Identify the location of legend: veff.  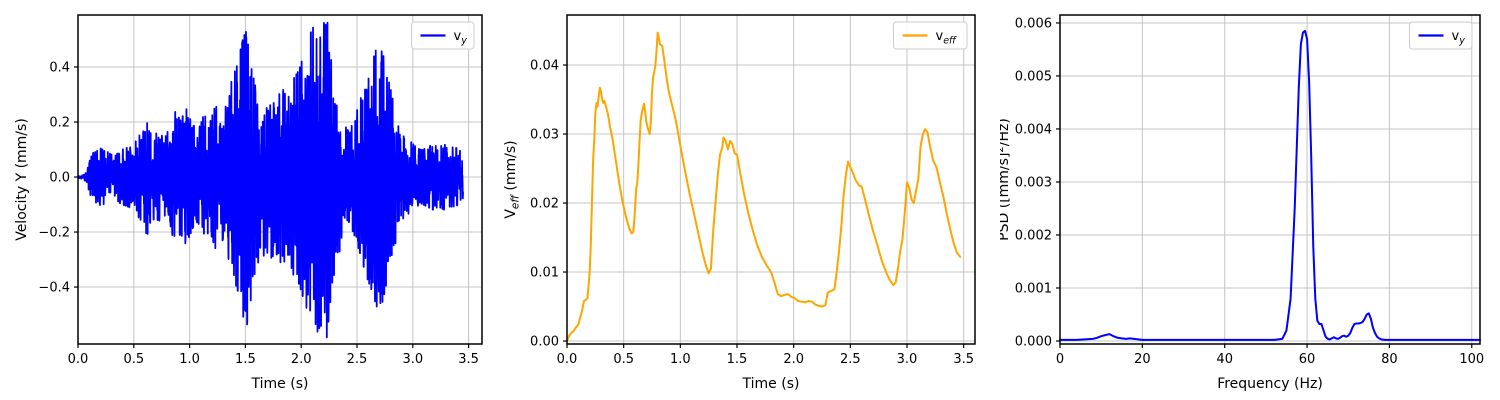
(930, 35).